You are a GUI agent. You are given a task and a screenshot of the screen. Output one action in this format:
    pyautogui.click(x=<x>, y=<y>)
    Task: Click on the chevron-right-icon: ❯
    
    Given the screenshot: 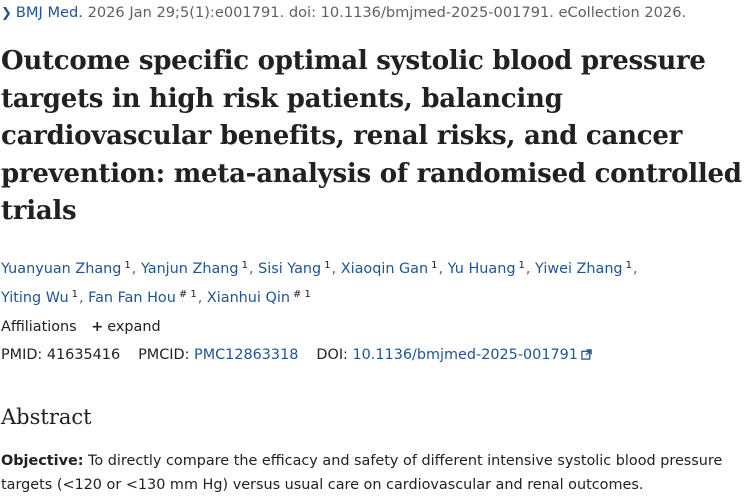 What is the action you would take?
    pyautogui.click(x=6, y=13)
    